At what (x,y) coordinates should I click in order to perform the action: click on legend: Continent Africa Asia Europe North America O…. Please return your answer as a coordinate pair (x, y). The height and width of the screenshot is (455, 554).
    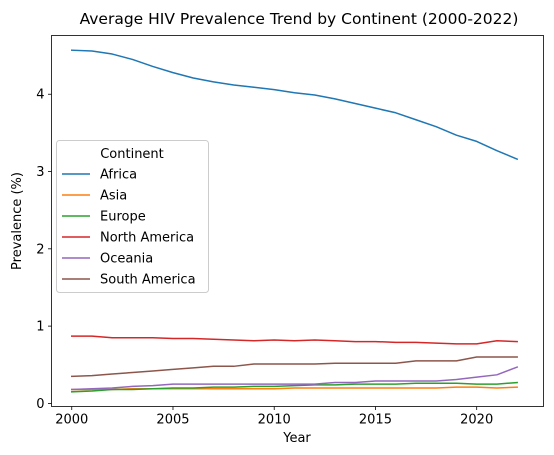
    Looking at the image, I should click on (132, 216).